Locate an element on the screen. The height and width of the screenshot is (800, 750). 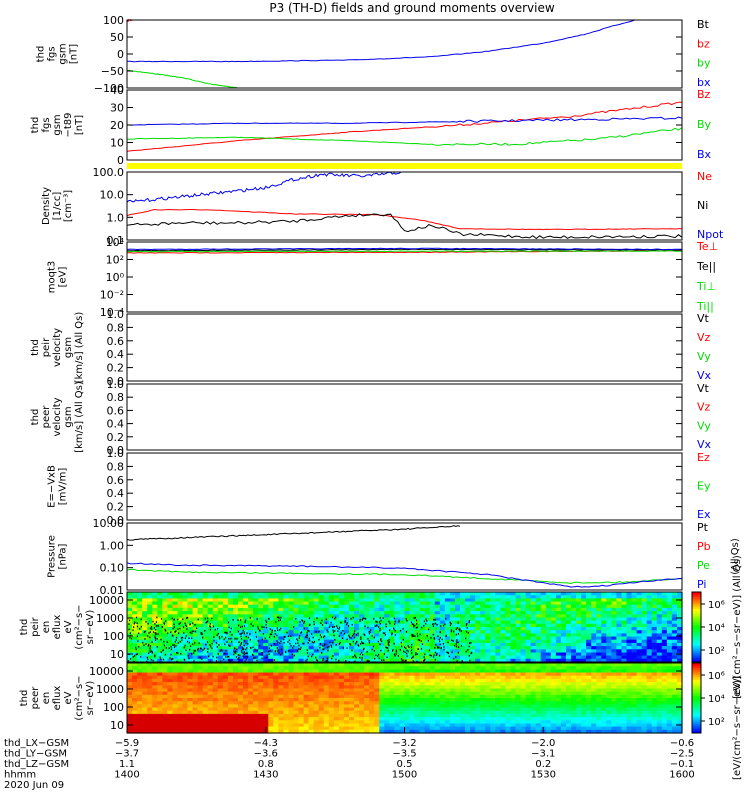
series-line-bx is located at coordinates (404, 121).